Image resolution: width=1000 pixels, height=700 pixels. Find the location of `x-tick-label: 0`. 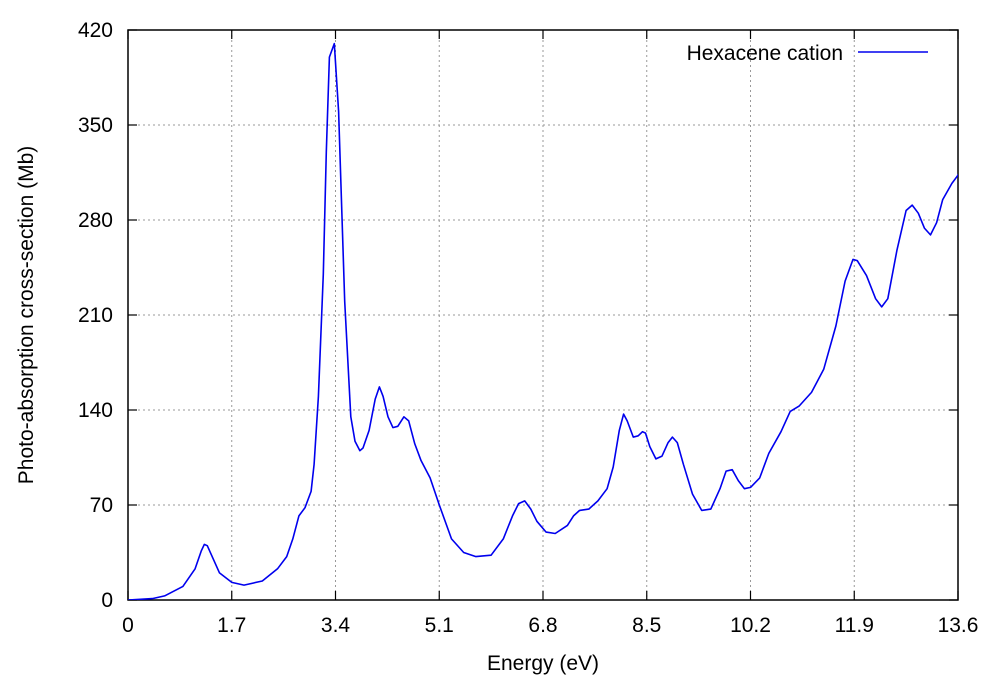

x-tick-label: 0 is located at coordinates (128, 625).